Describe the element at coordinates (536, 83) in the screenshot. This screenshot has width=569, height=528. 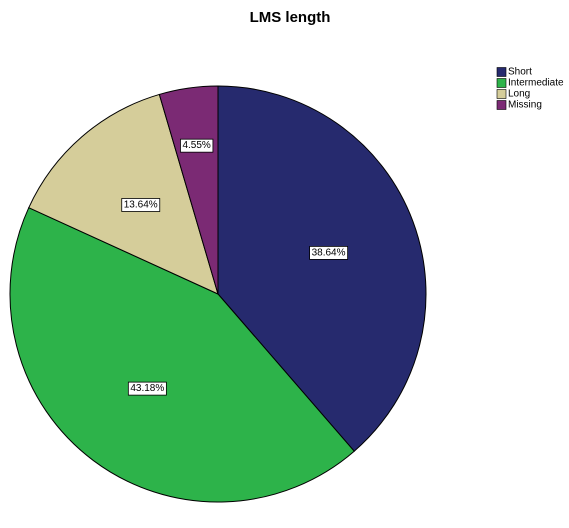
I see `legend-label: Intermediate` at that location.